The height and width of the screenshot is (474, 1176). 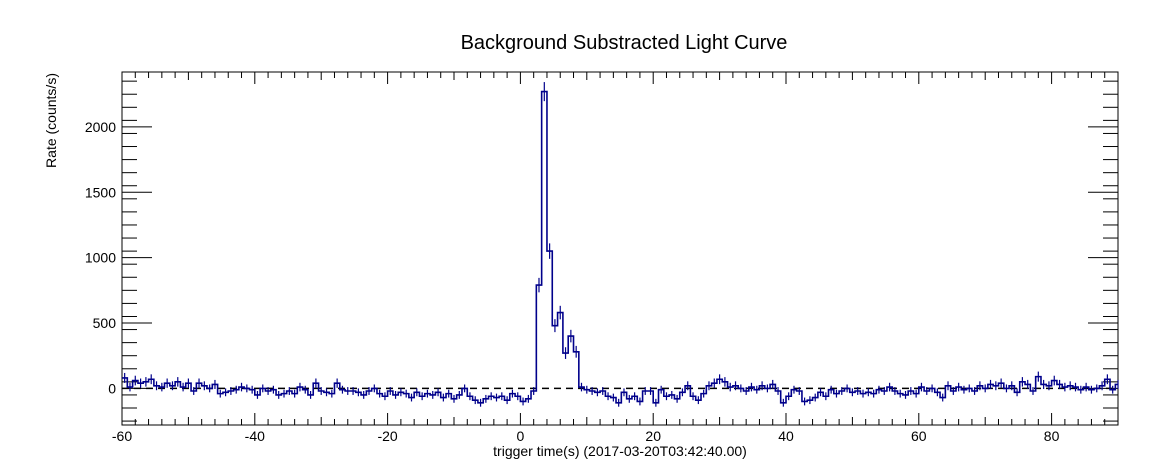 What do you see at coordinates (919, 436) in the screenshot?
I see `x-tick-label: 60` at bounding box center [919, 436].